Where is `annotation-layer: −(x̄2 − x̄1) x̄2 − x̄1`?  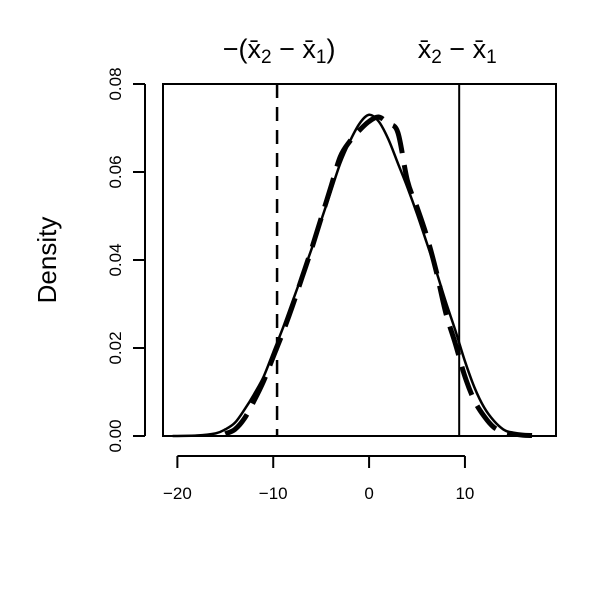
annotation-layer: −(x̄2 − x̄1) x̄2 − x̄1 is located at coordinates (360, 51).